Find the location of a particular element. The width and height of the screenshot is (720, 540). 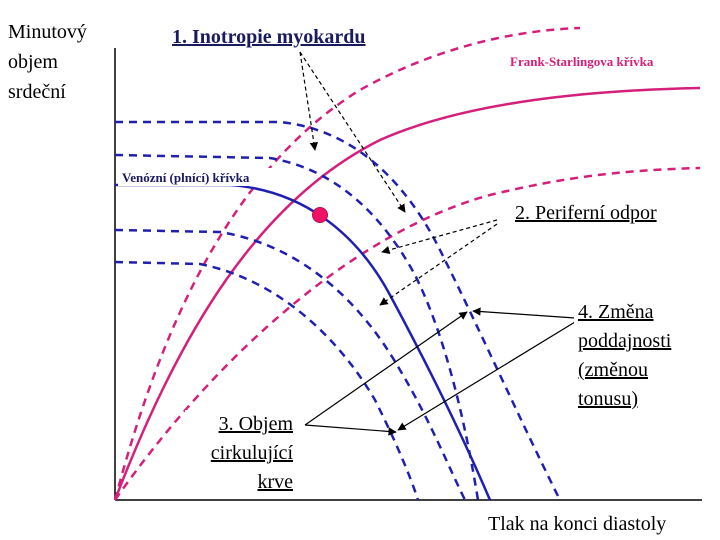

volume-label: 3. Objem is located at coordinates (256, 424).